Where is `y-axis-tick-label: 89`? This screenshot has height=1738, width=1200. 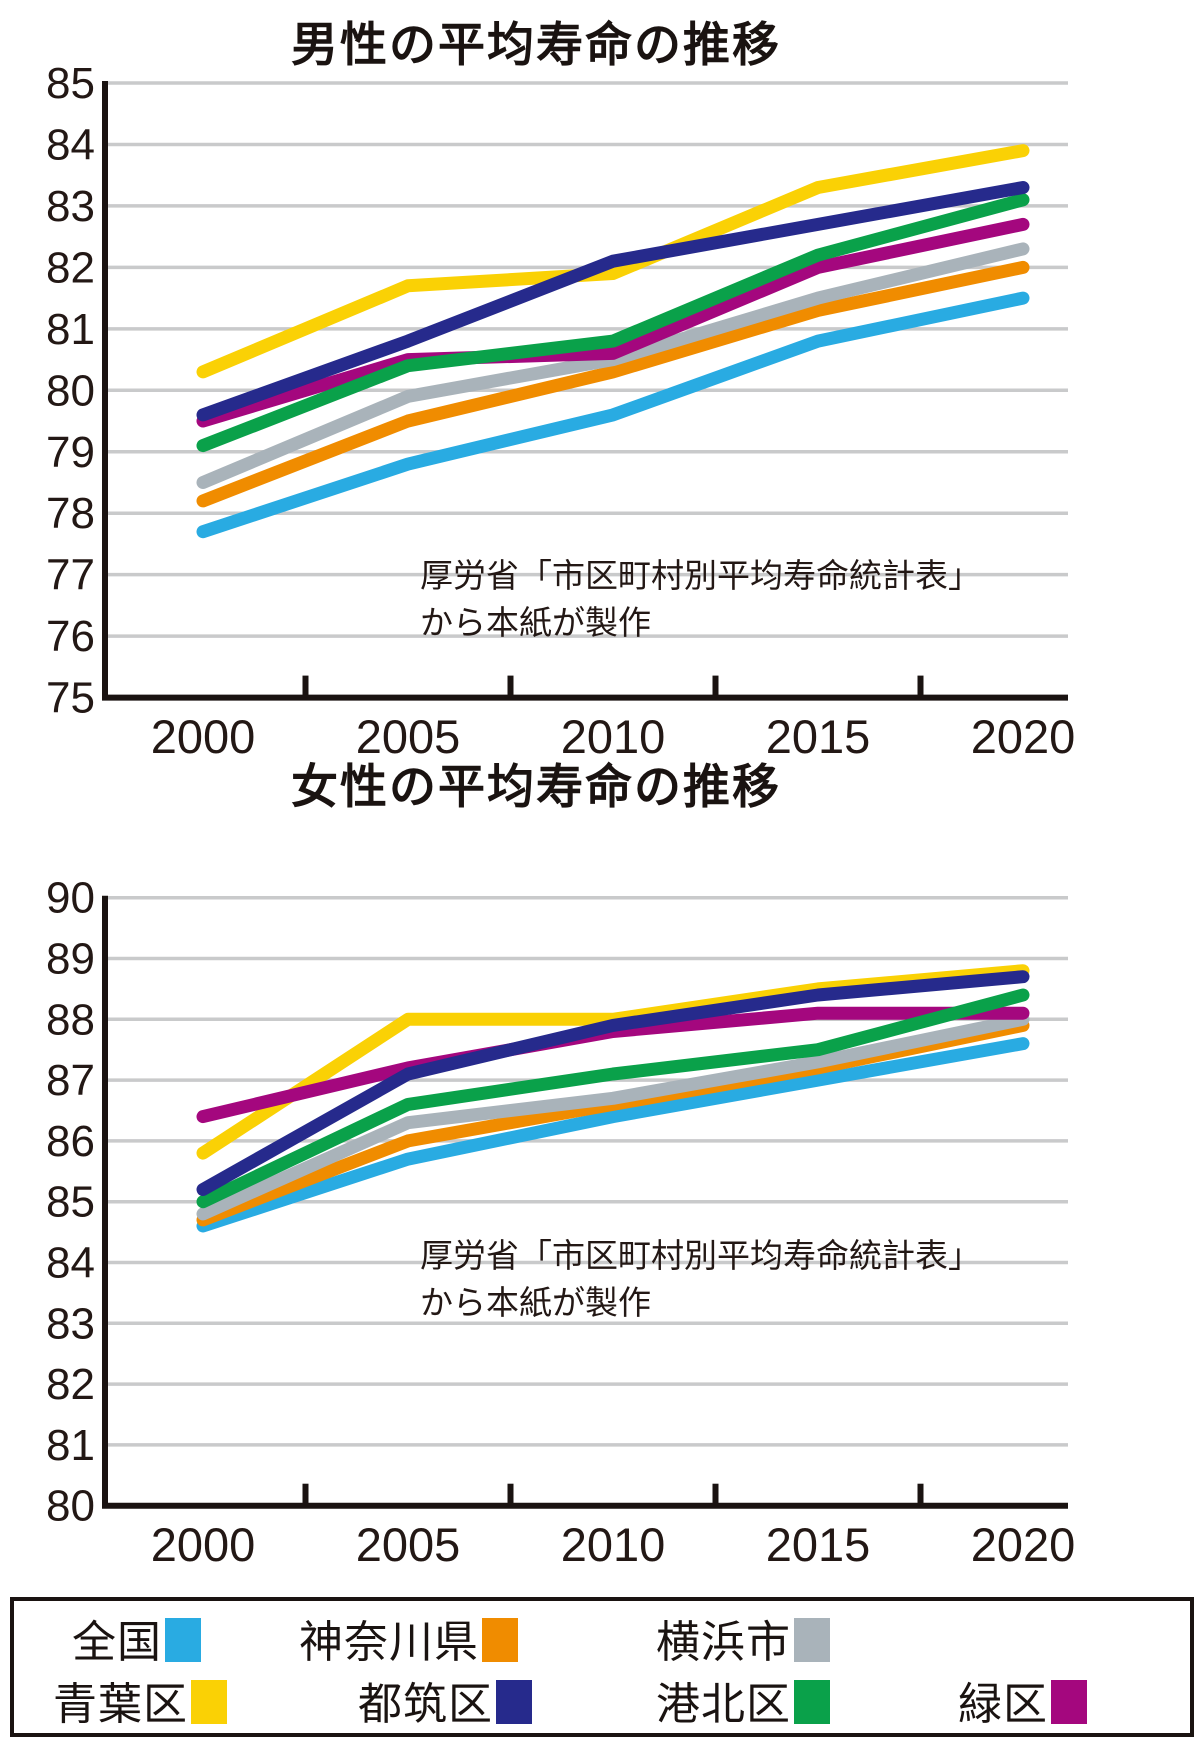 y-axis-tick-label: 89 is located at coordinates (70, 959).